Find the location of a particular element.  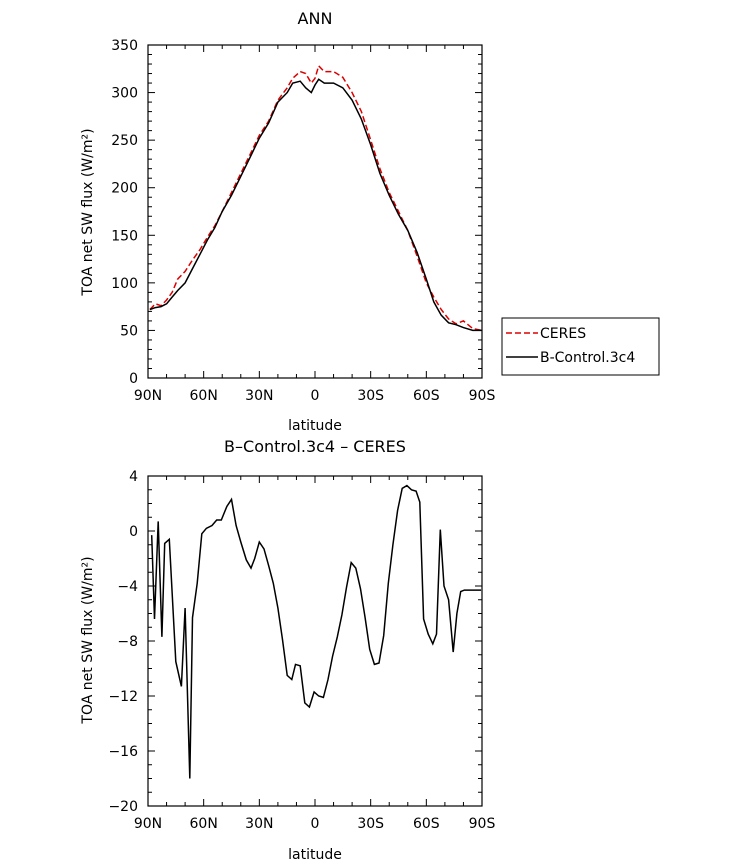

series-line-b-control-3c4 is located at coordinates (315, 205).